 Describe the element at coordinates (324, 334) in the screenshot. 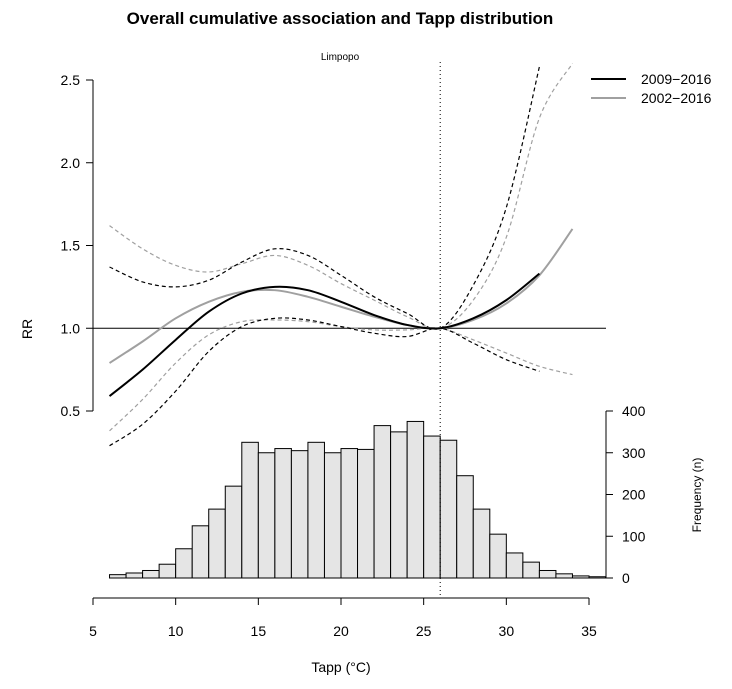

I see `rr-curve-2009-2016` at that location.